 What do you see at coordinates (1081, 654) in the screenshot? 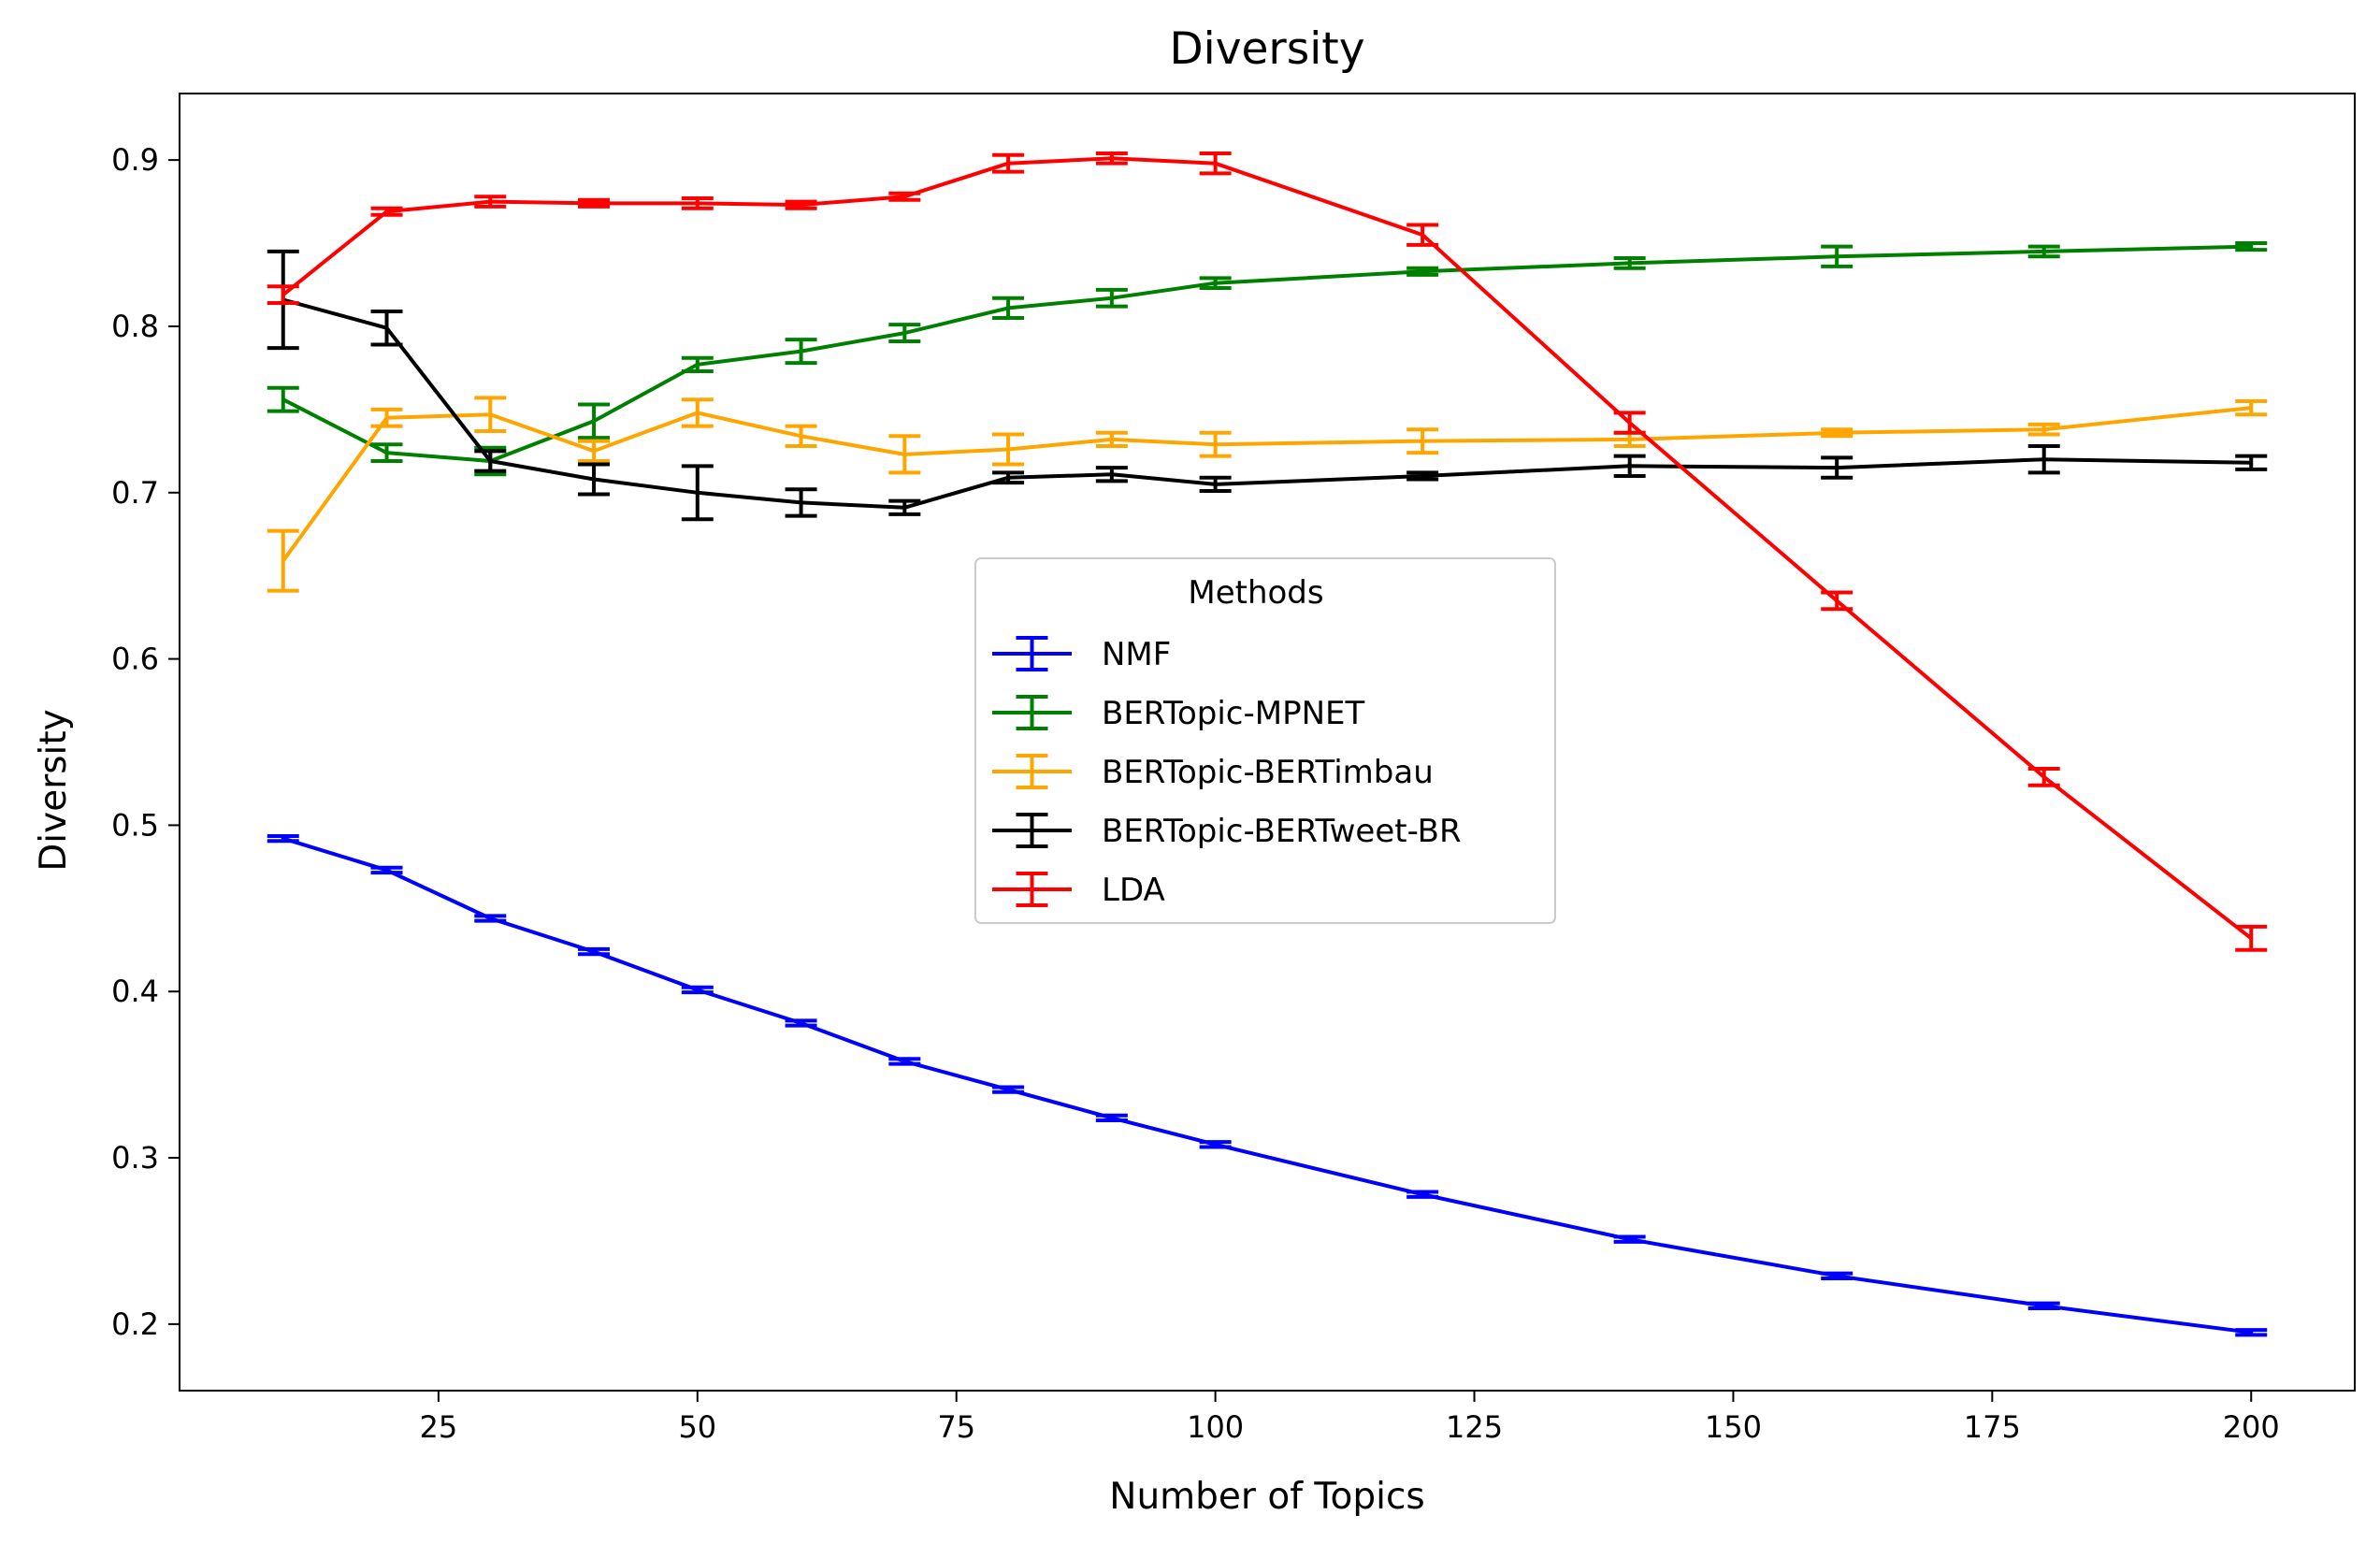
I see `legend-item-nmf: NMF` at bounding box center [1081, 654].